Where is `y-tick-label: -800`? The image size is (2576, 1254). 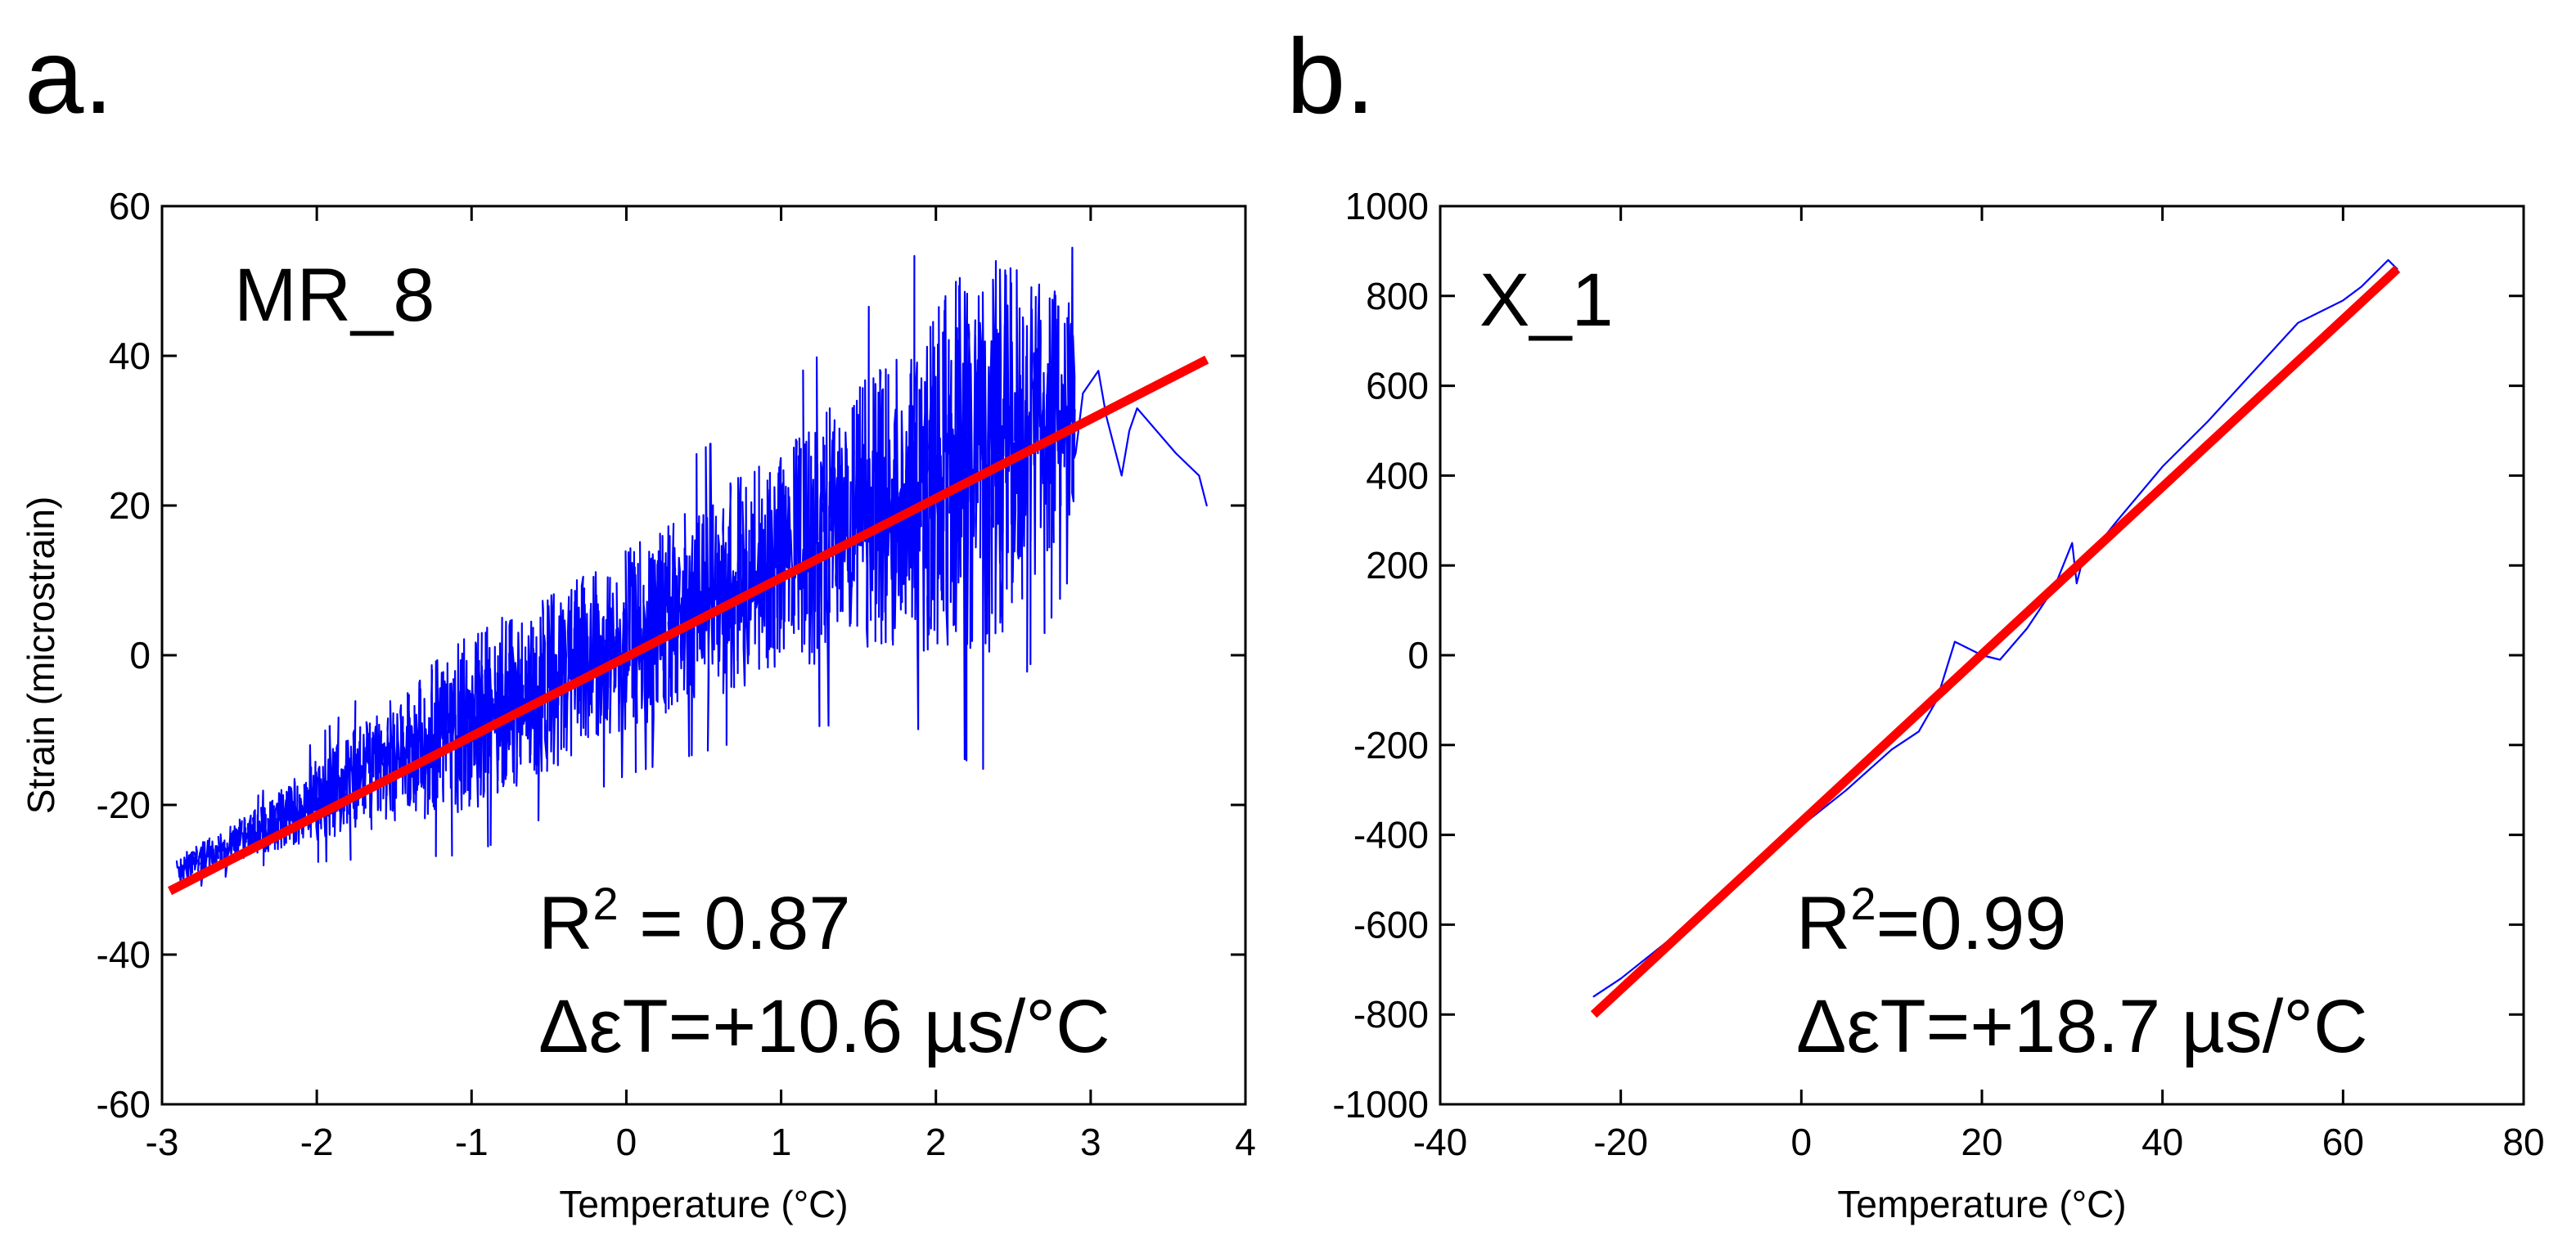
y-tick-label: -800 is located at coordinates (1391, 1015).